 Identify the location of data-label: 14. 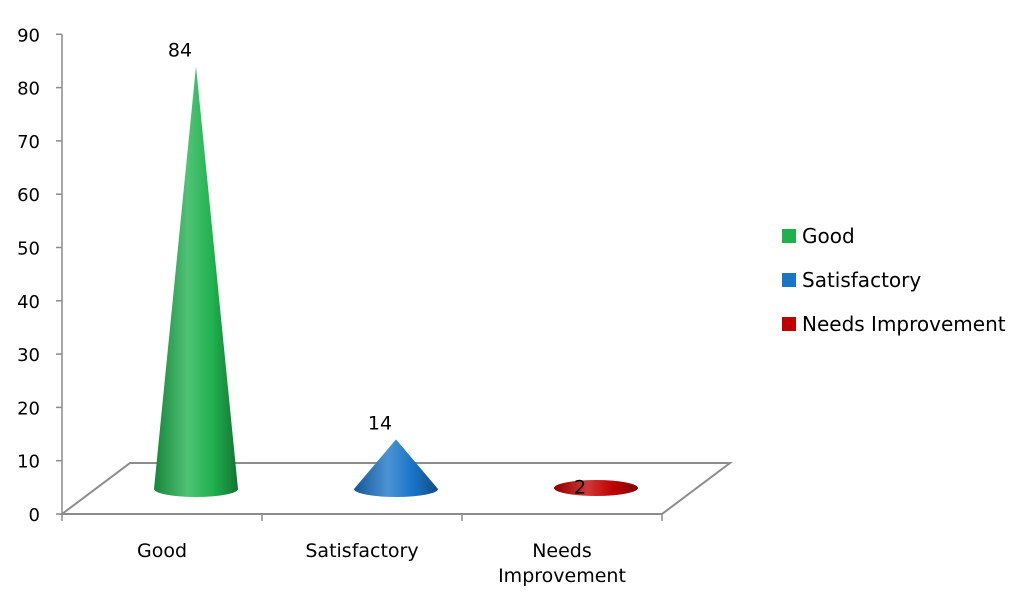
(380, 423).